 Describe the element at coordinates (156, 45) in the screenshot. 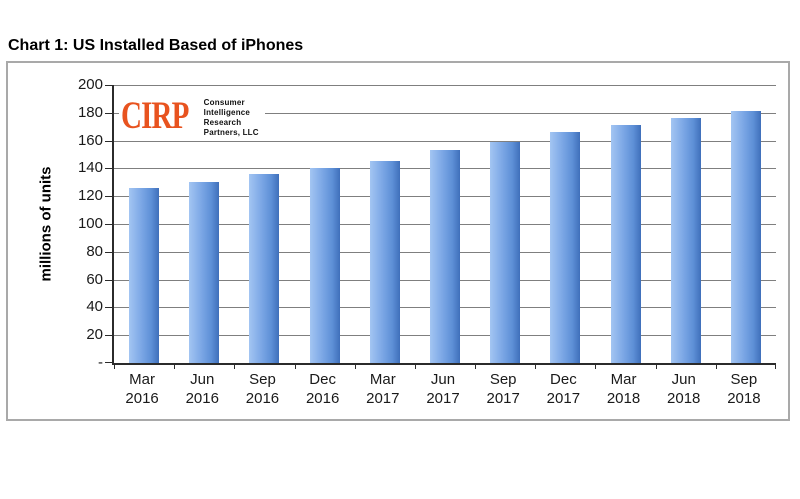

I see `chart-title: Chart 1: US Installed Based of iPhones` at that location.